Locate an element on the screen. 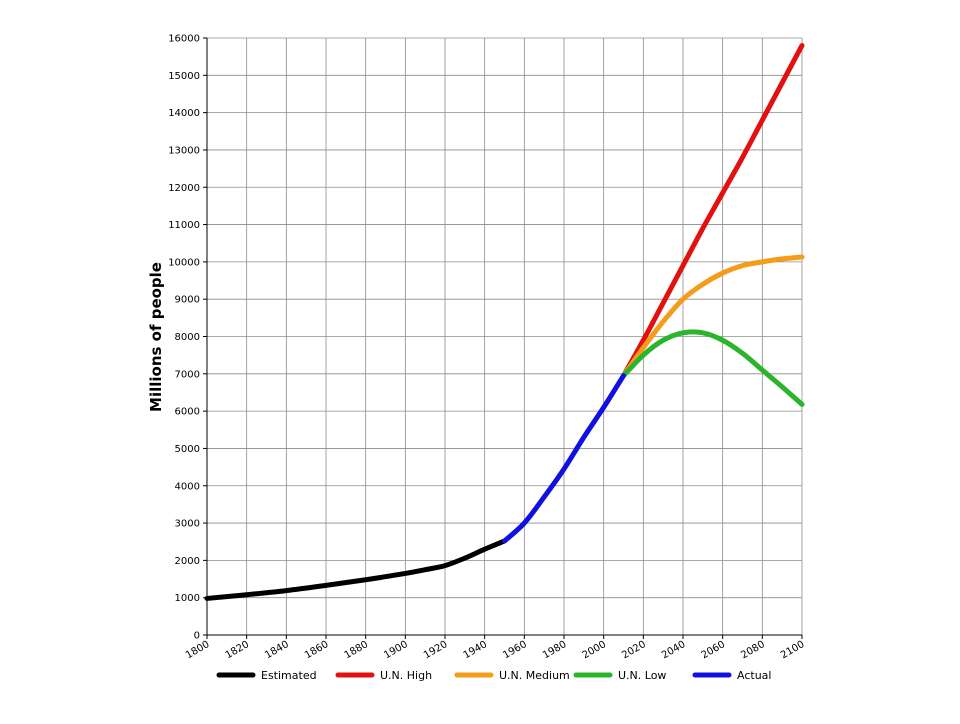 The image size is (960, 724). y-tick-label: 4000 is located at coordinates (187, 486).